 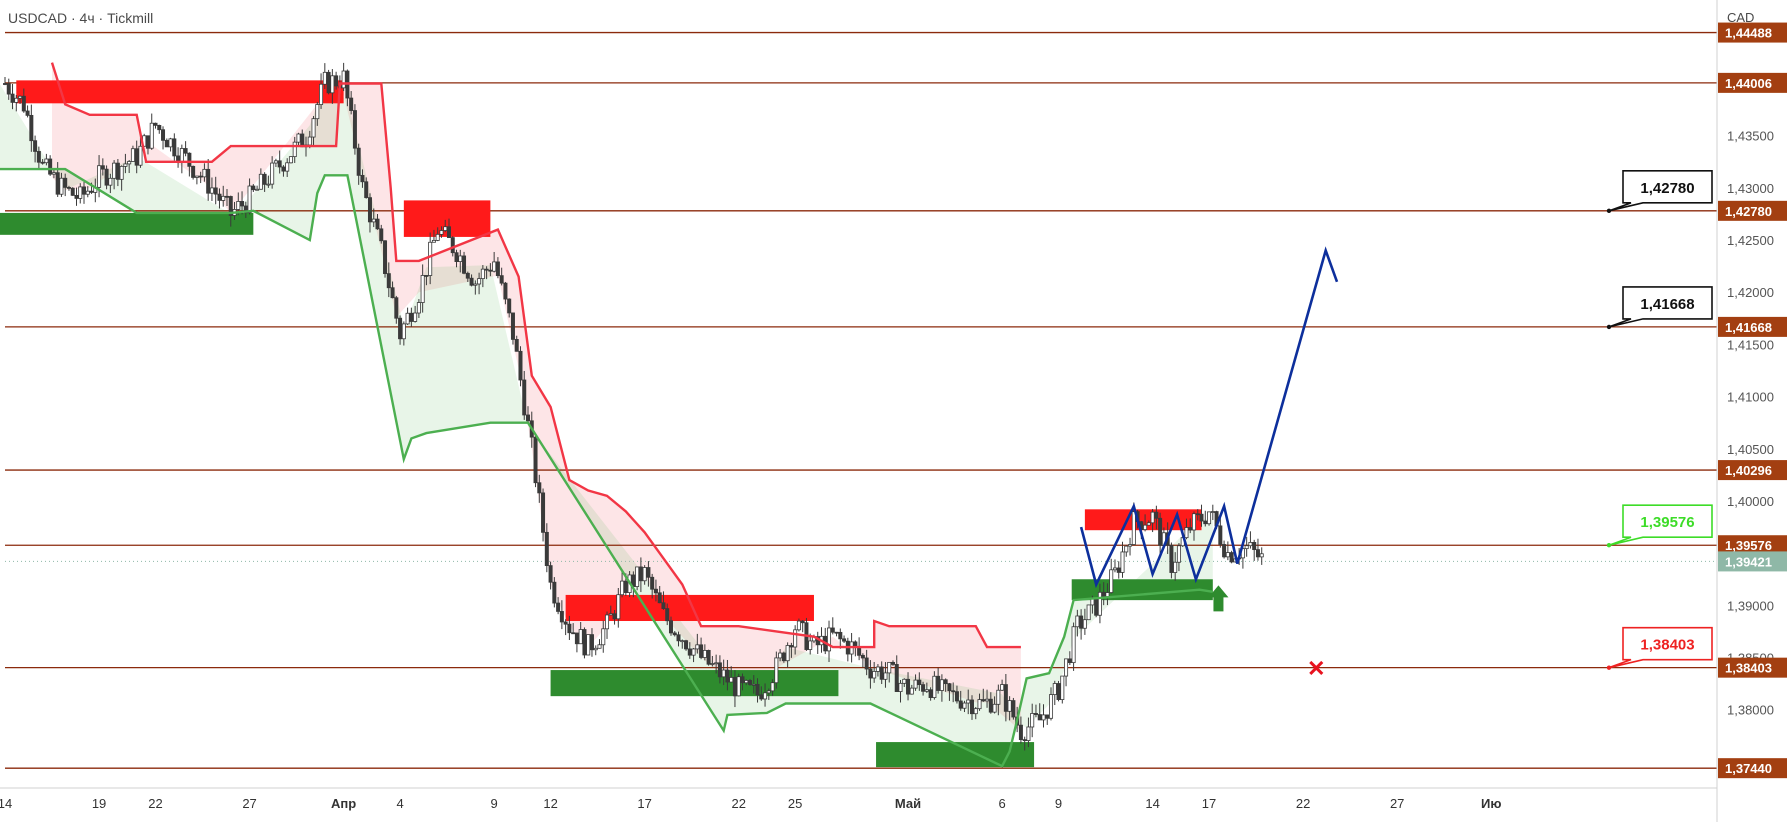 I want to click on level-price-tag-6-label: 1,38403, so click(x=1748, y=668).